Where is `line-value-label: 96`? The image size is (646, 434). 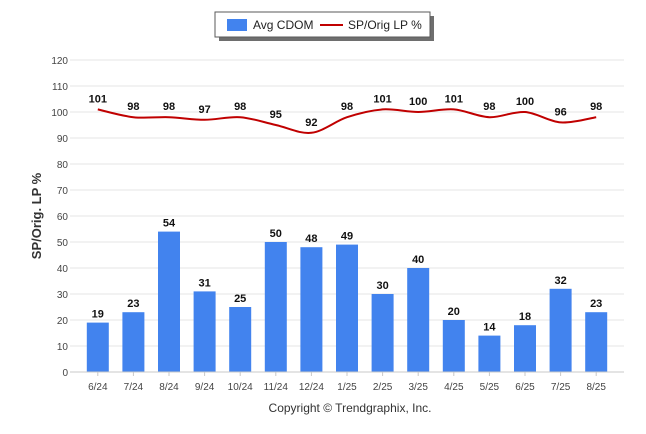 line-value-label: 96 is located at coordinates (560, 112).